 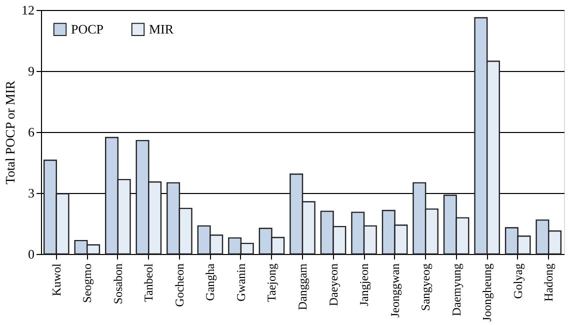 What do you see at coordinates (333, 285) in the screenshot?
I see `x-tick-label: Daeyeon` at bounding box center [333, 285].